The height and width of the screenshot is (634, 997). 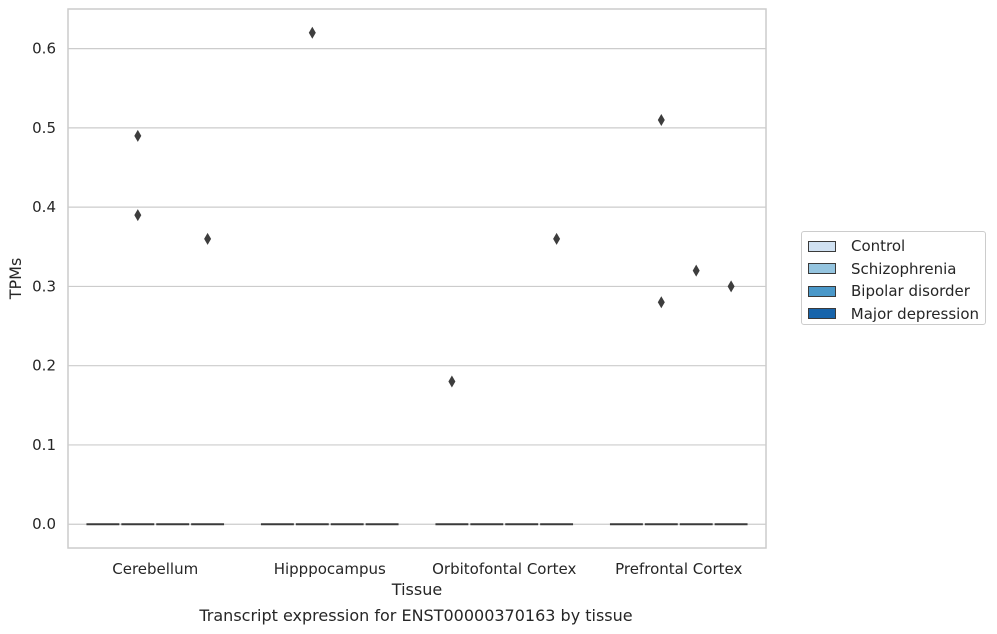 What do you see at coordinates (44, 49) in the screenshot?
I see `y-tick-label: 0.6` at bounding box center [44, 49].